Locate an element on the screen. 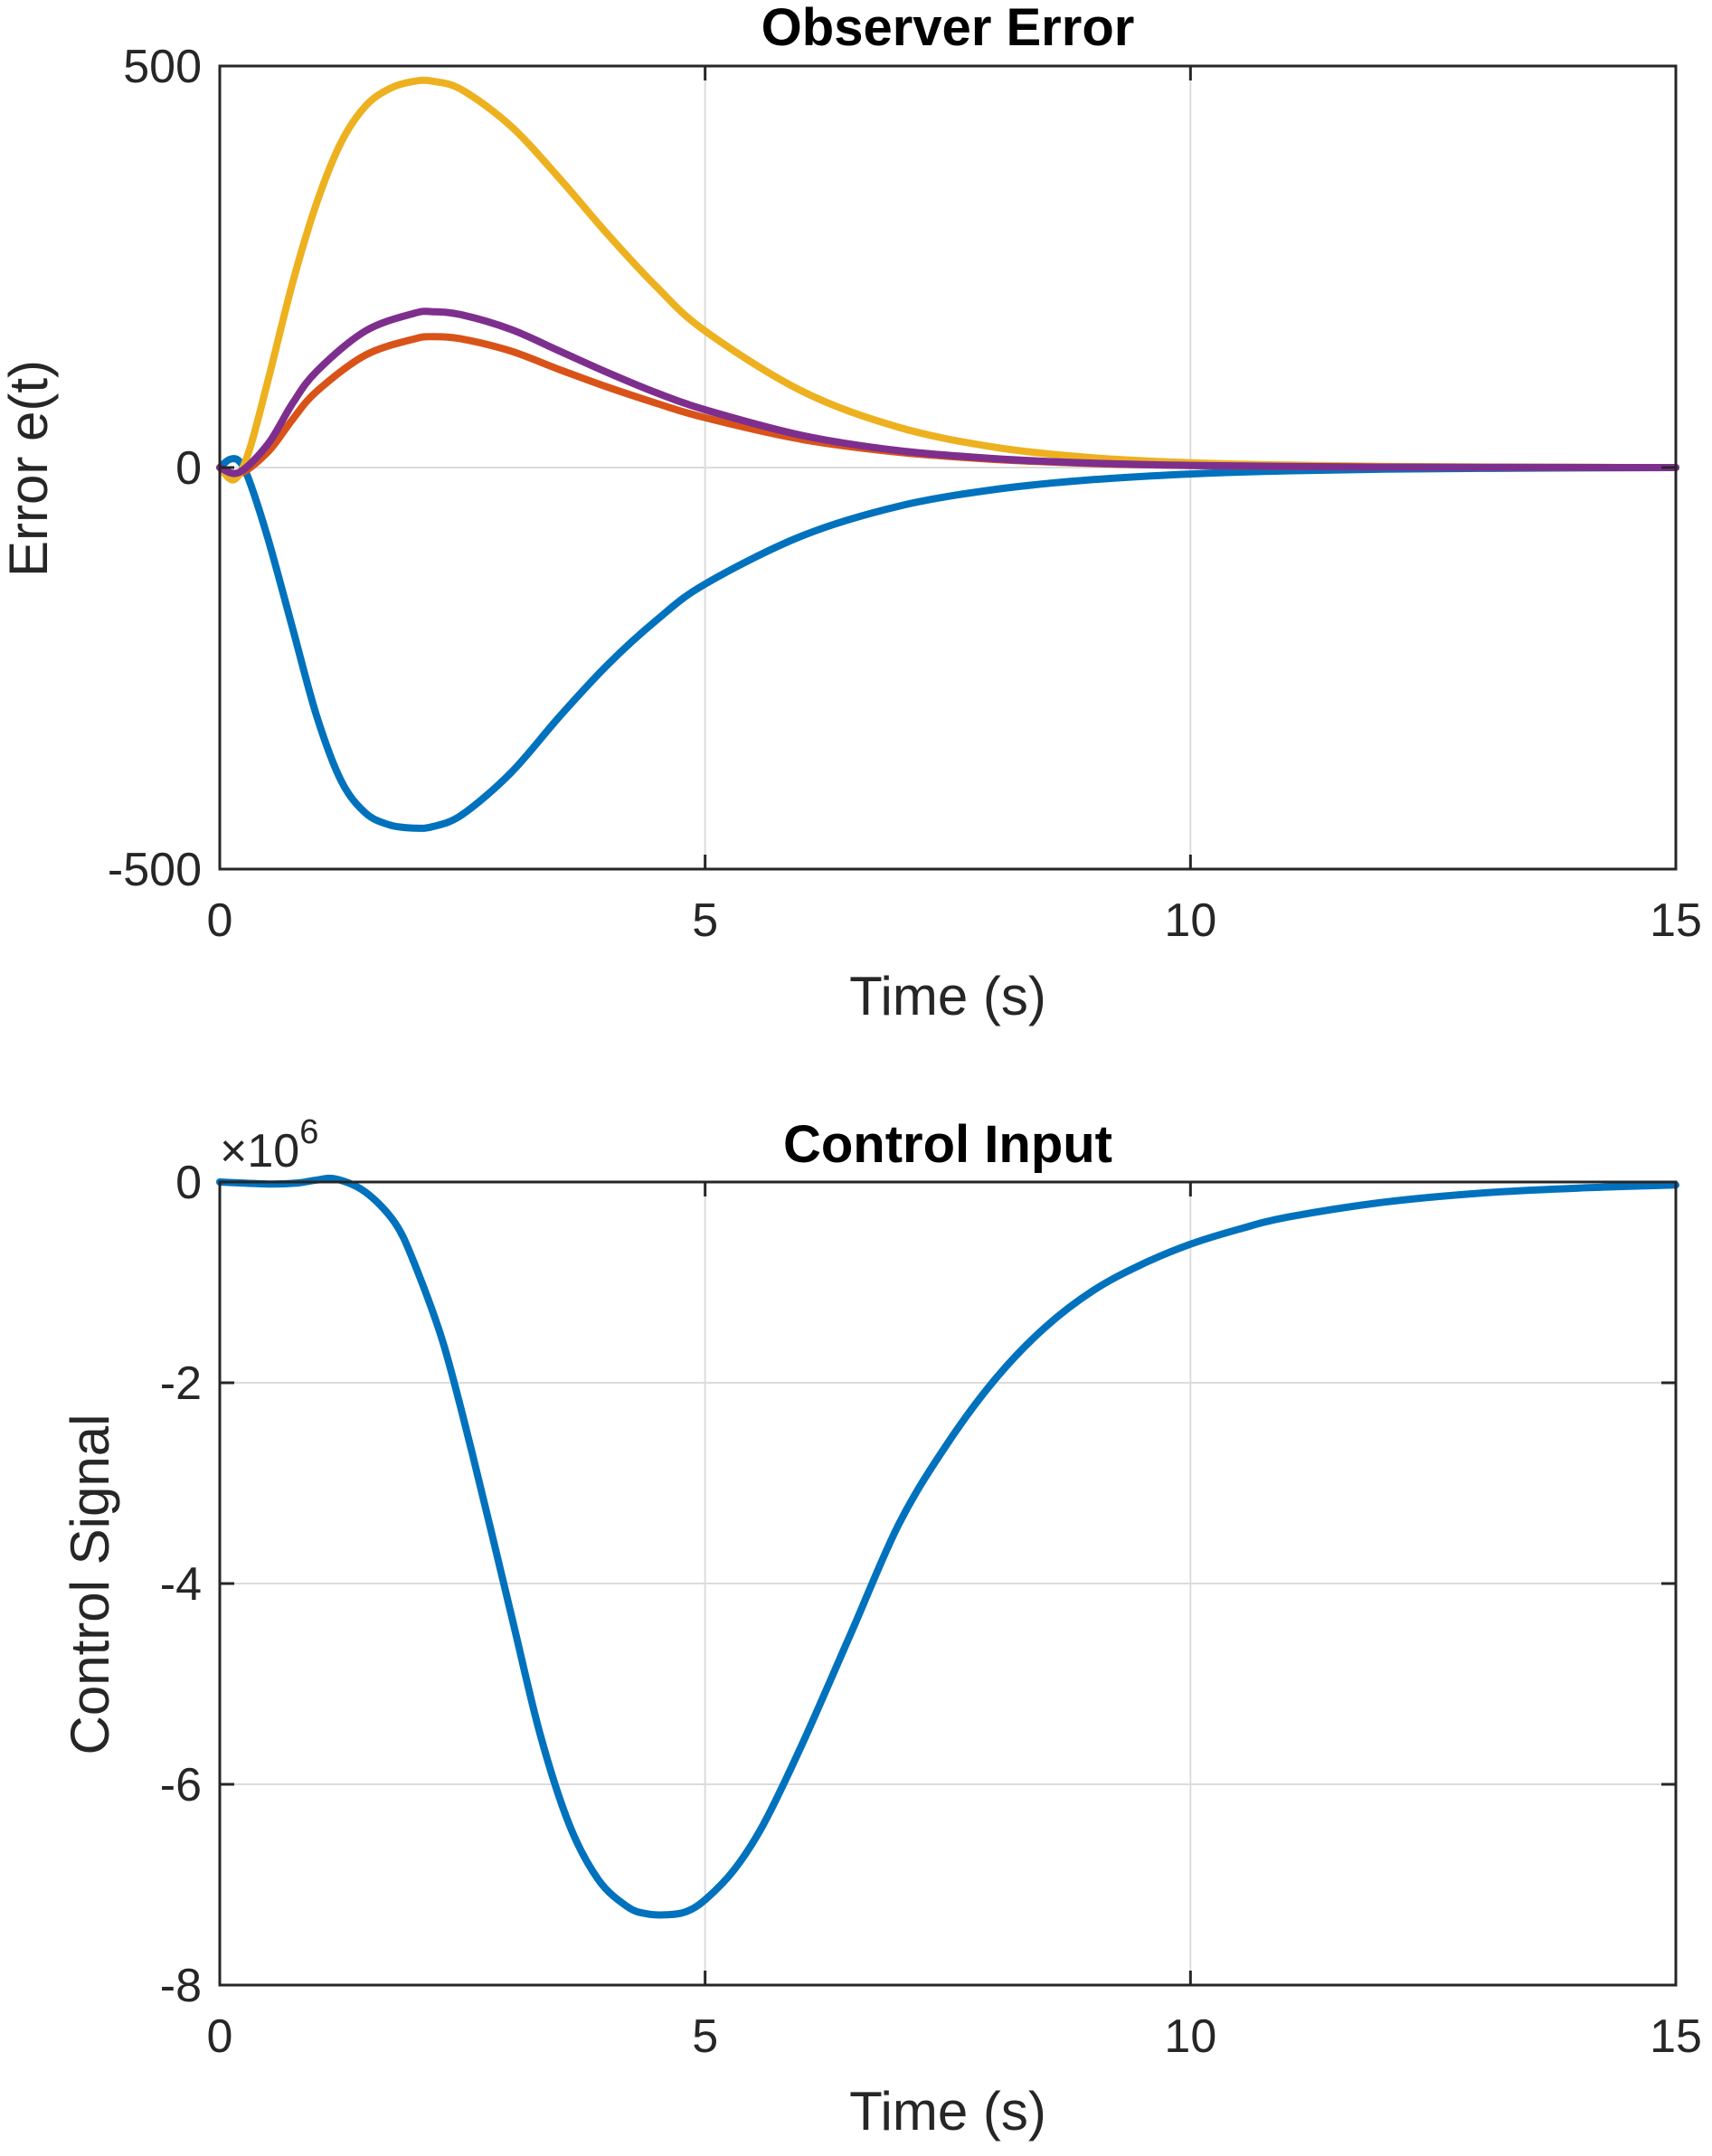 The height and width of the screenshot is (2156, 1712). control-input-ytick-label: -6 is located at coordinates (181, 1785).